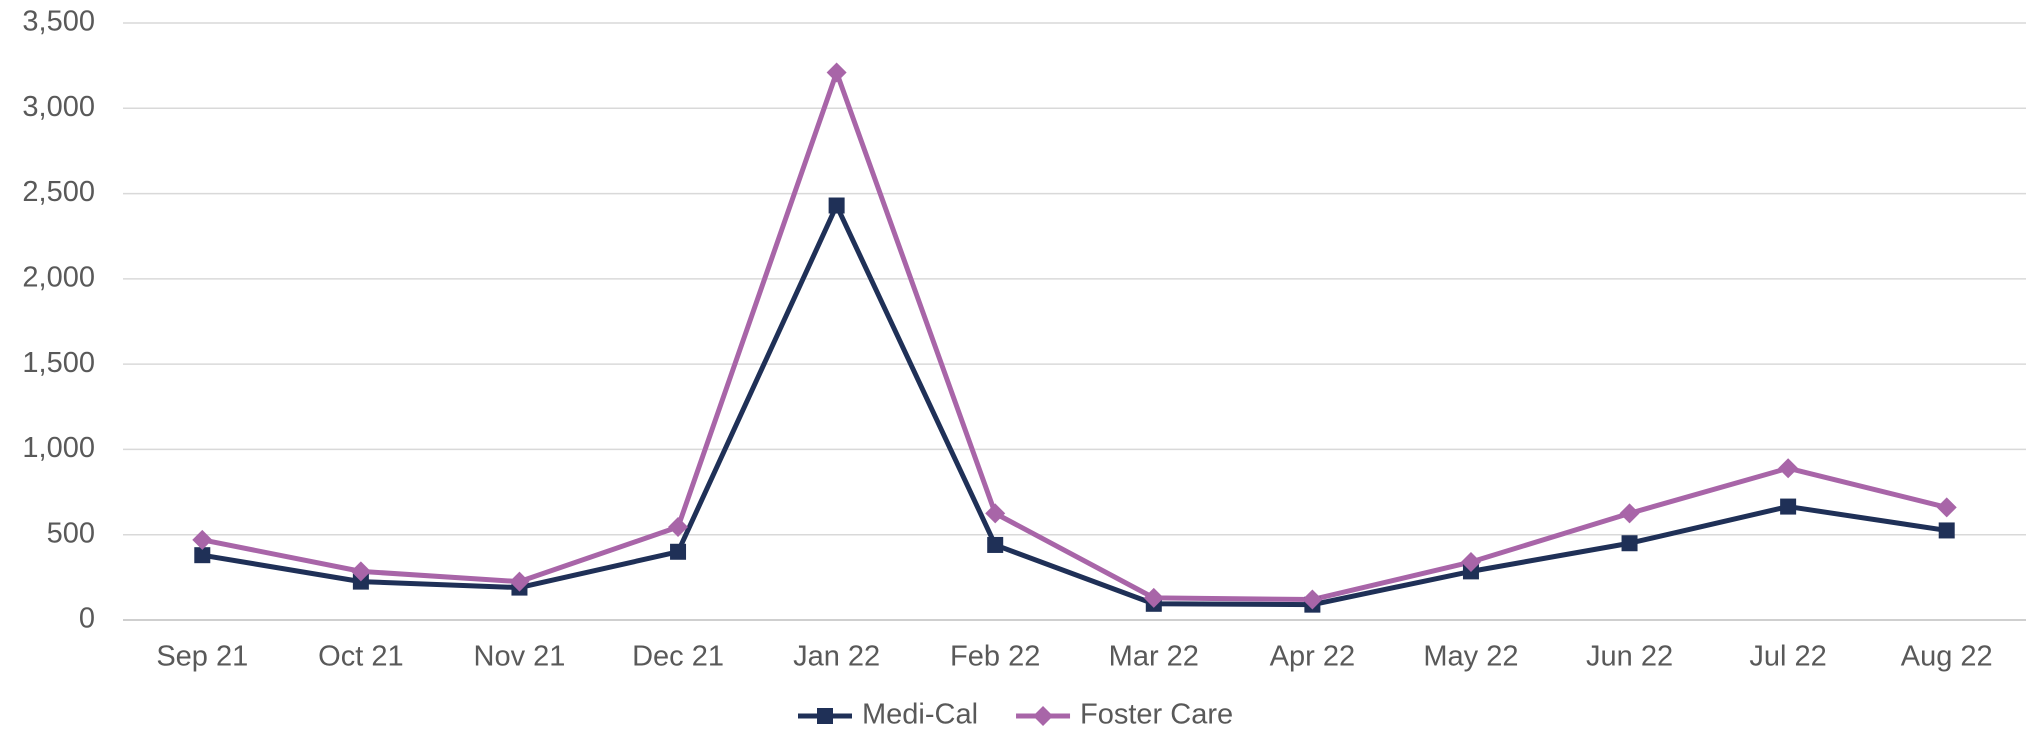 The width and height of the screenshot is (2029, 734). I want to click on y-tick-label: 3,500, so click(58, 22).